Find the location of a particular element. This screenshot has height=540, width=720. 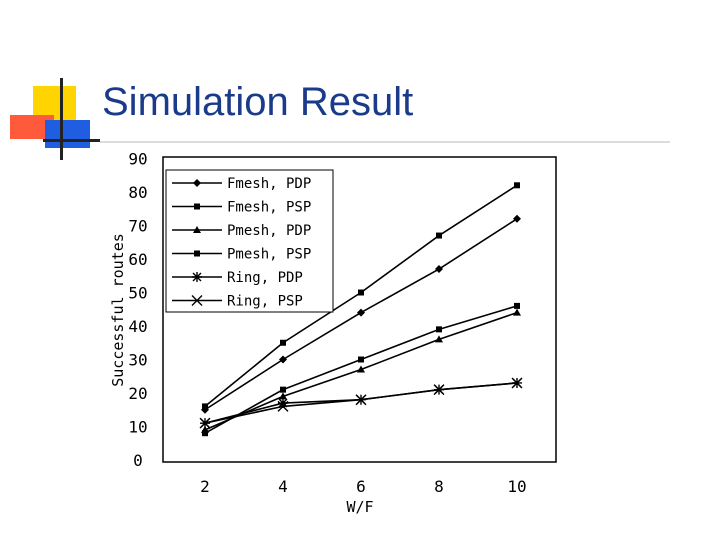

y-tick-label: 10 is located at coordinates (137, 427).